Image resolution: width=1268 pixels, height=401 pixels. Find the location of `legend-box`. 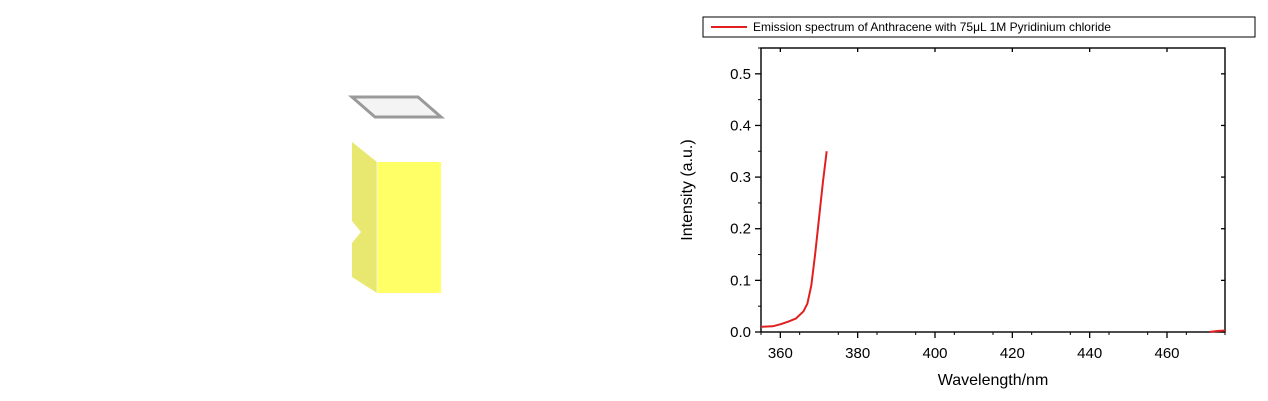

legend-box is located at coordinates (979, 27).